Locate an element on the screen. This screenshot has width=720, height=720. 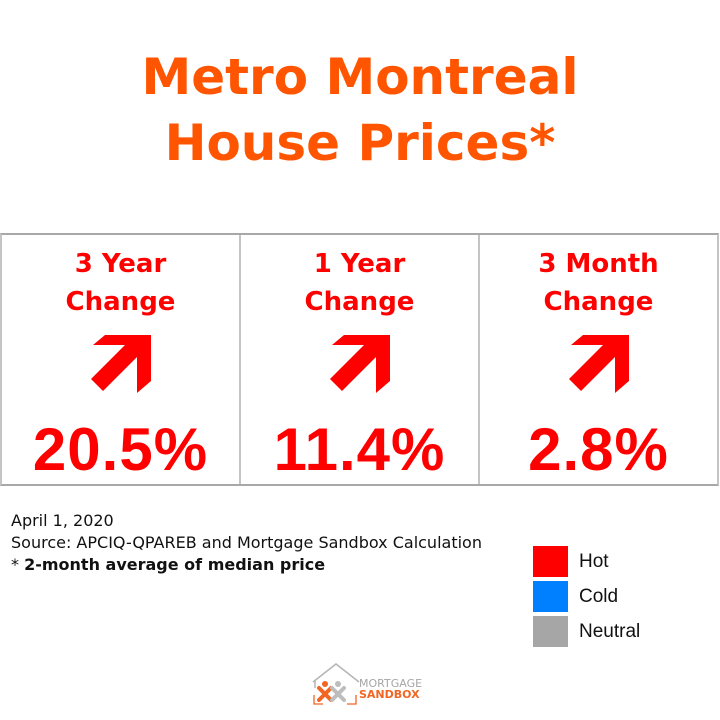
metric-label-line1: 3 Year is located at coordinates (120, 264).